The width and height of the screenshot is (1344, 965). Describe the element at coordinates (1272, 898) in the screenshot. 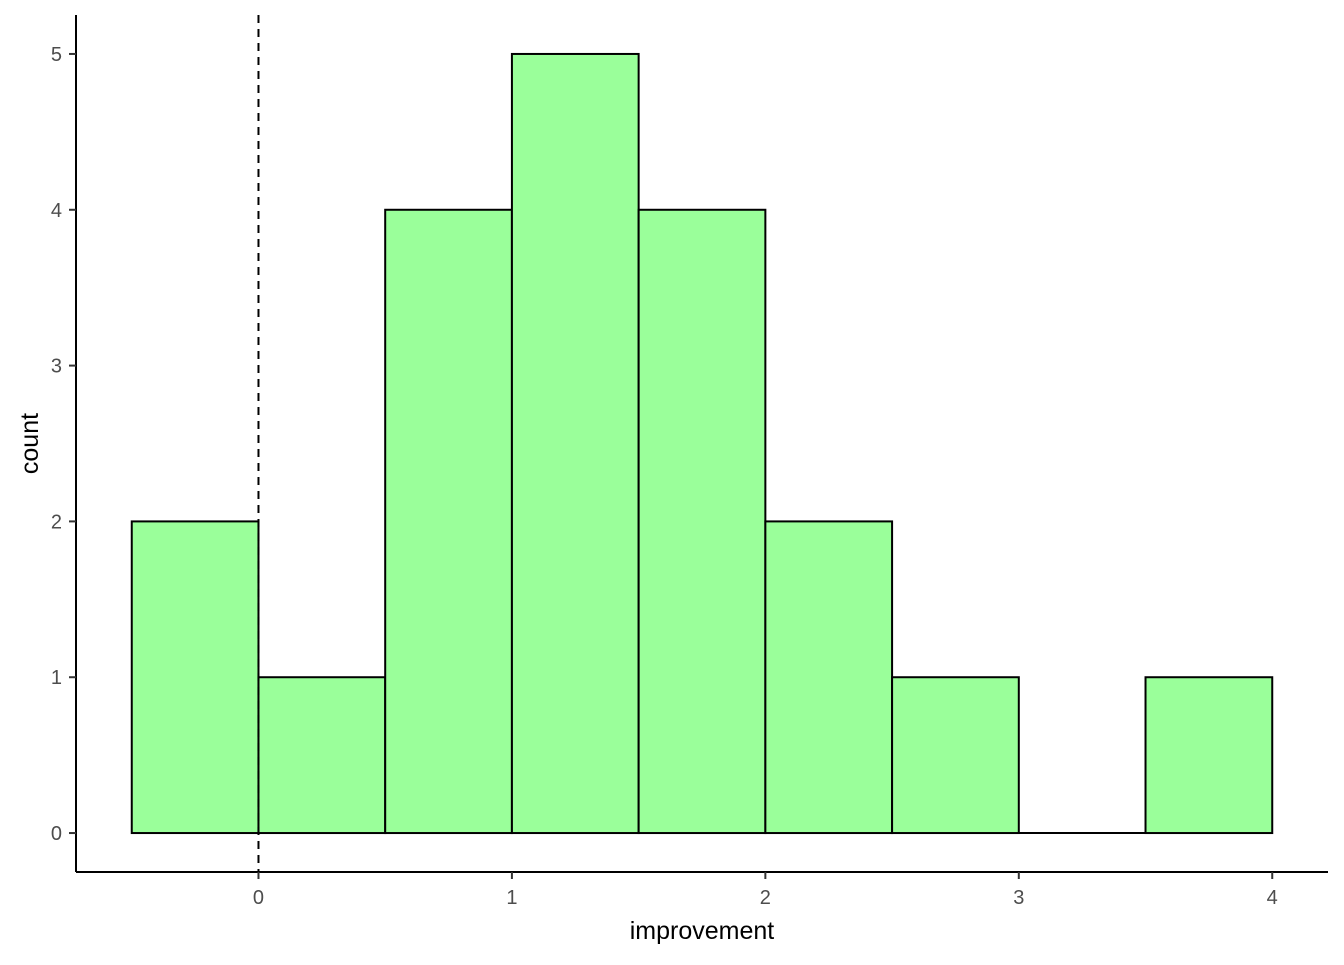

I see `x-tick-label-4: 4` at that location.